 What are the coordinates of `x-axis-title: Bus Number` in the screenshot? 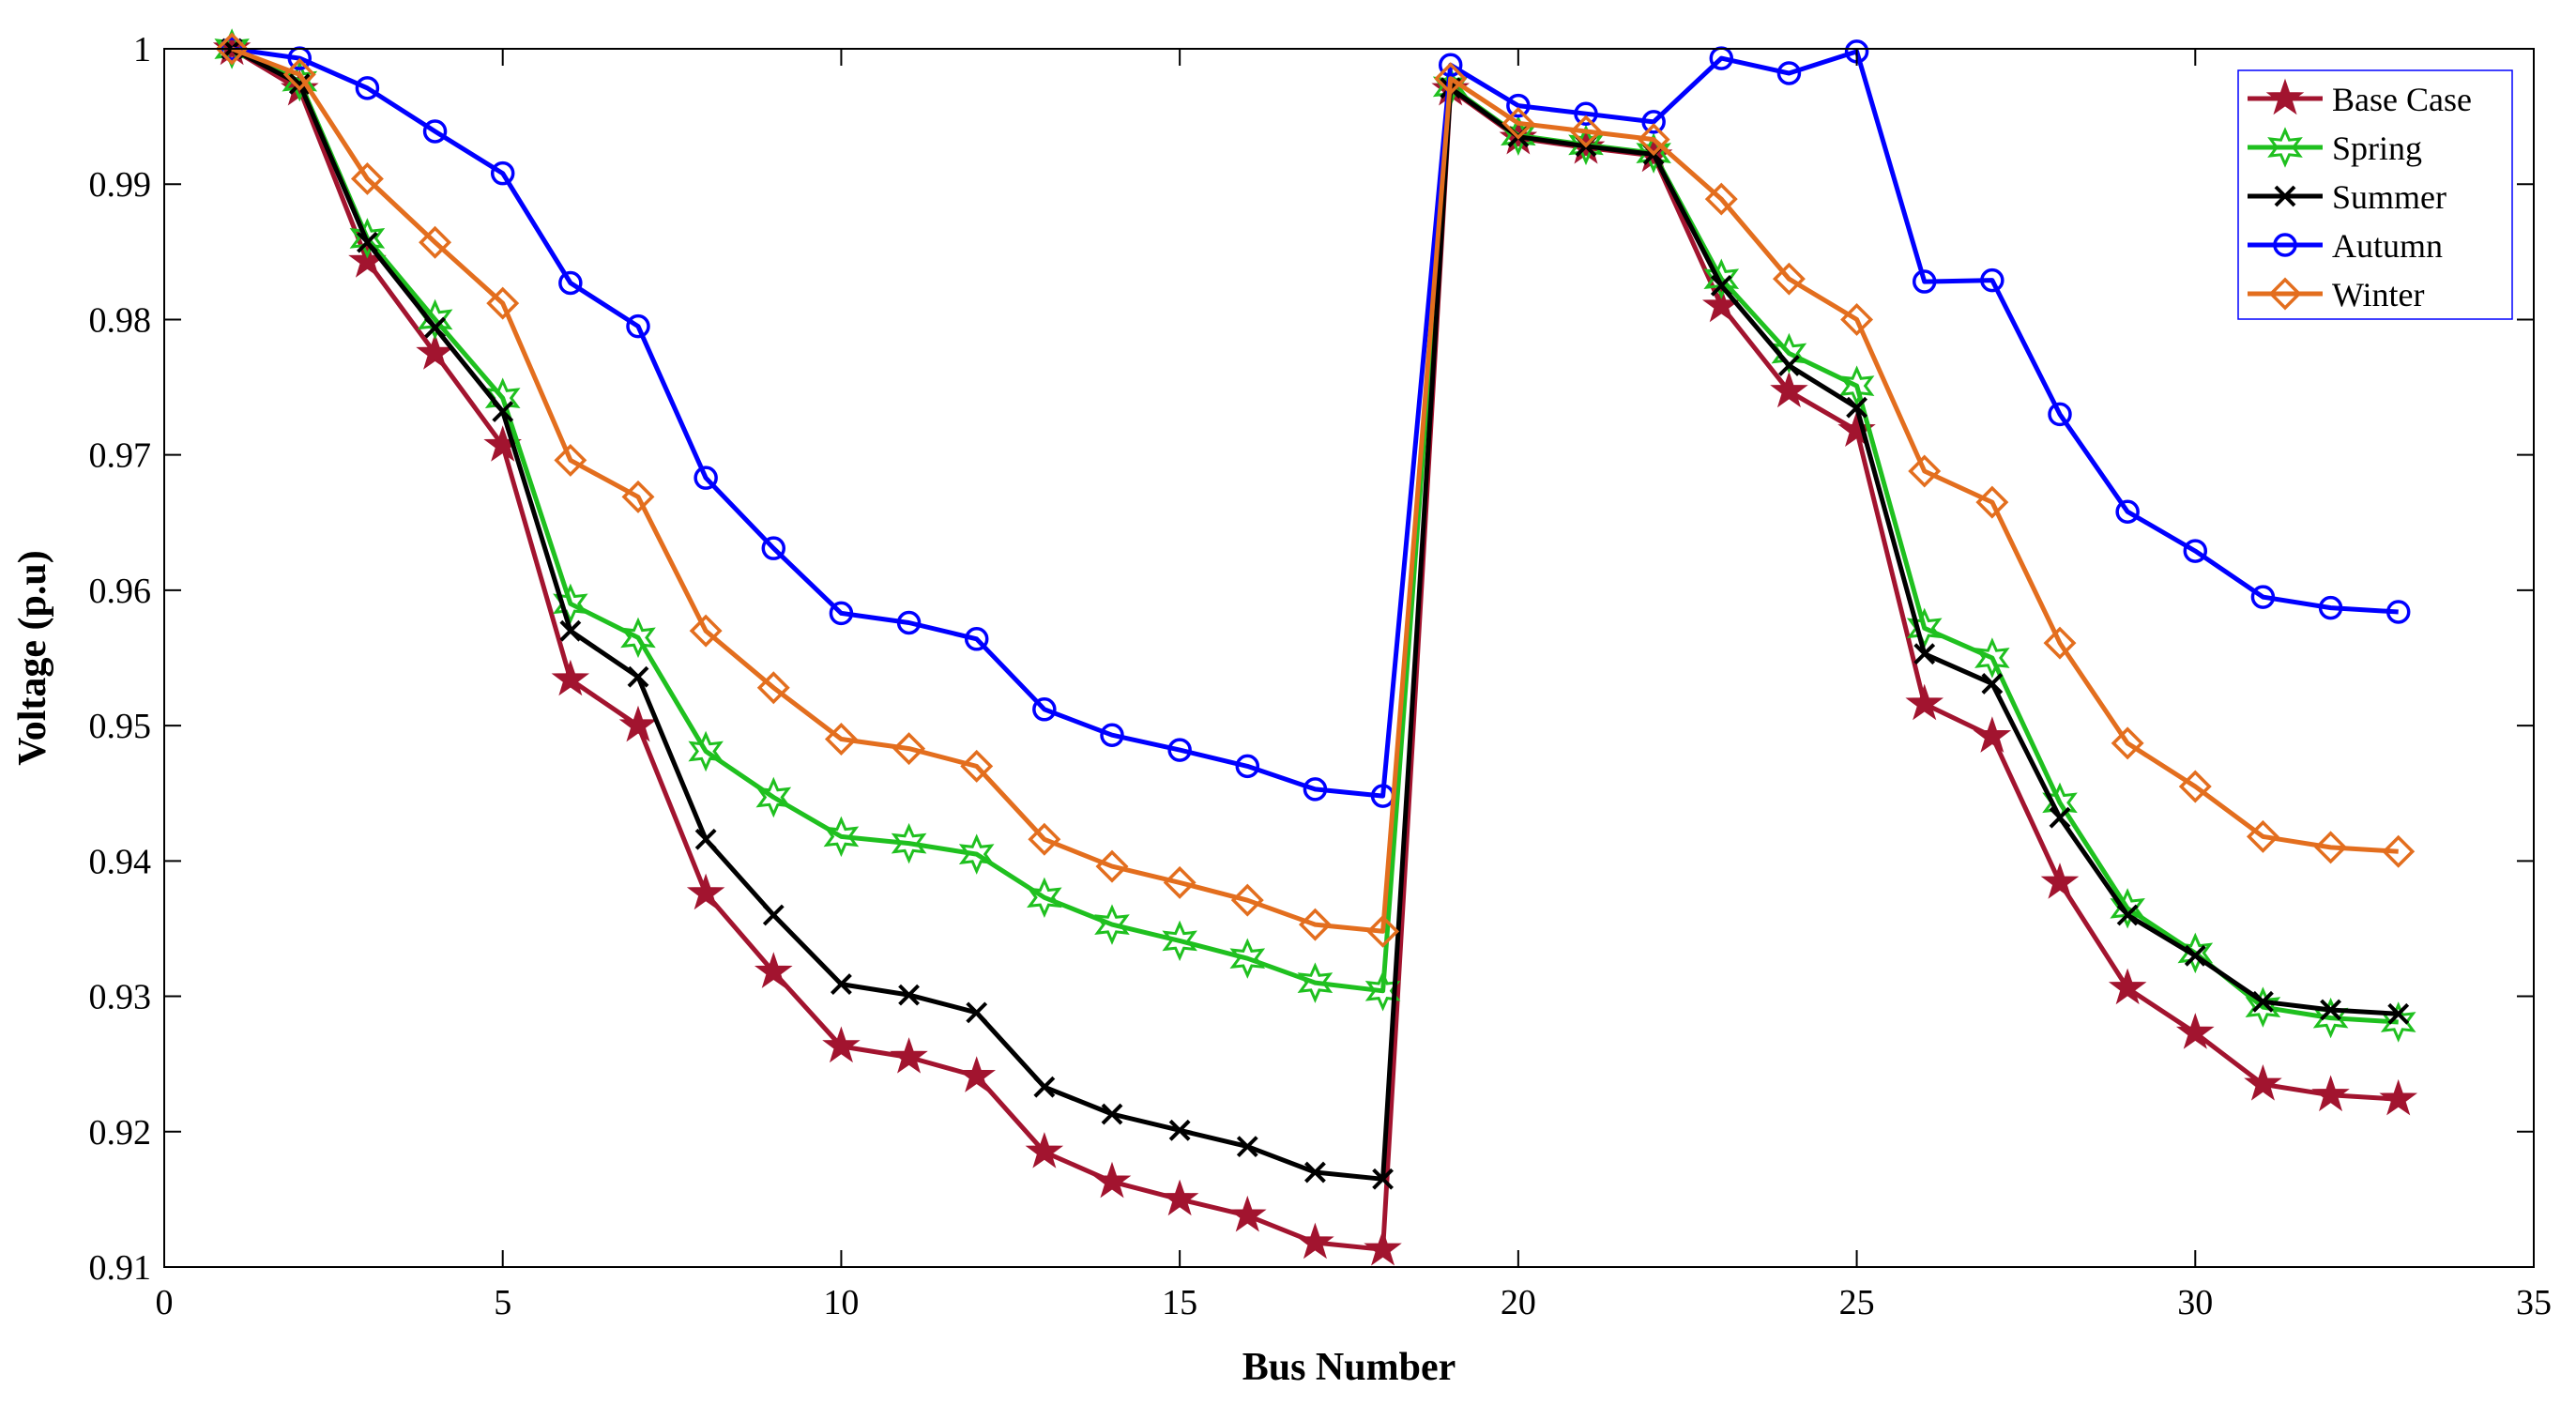 It's located at (1349, 1367).